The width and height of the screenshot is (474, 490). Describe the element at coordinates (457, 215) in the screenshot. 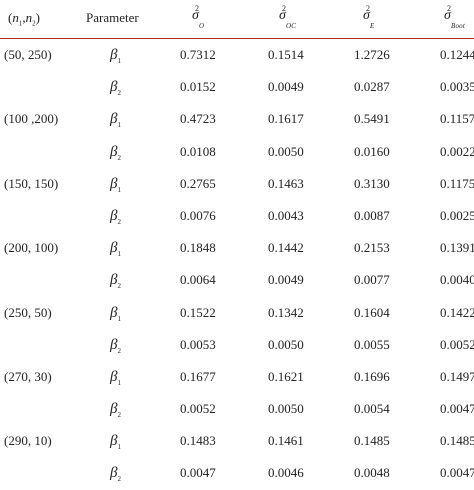

I see `value-cell: 0.0025` at that location.